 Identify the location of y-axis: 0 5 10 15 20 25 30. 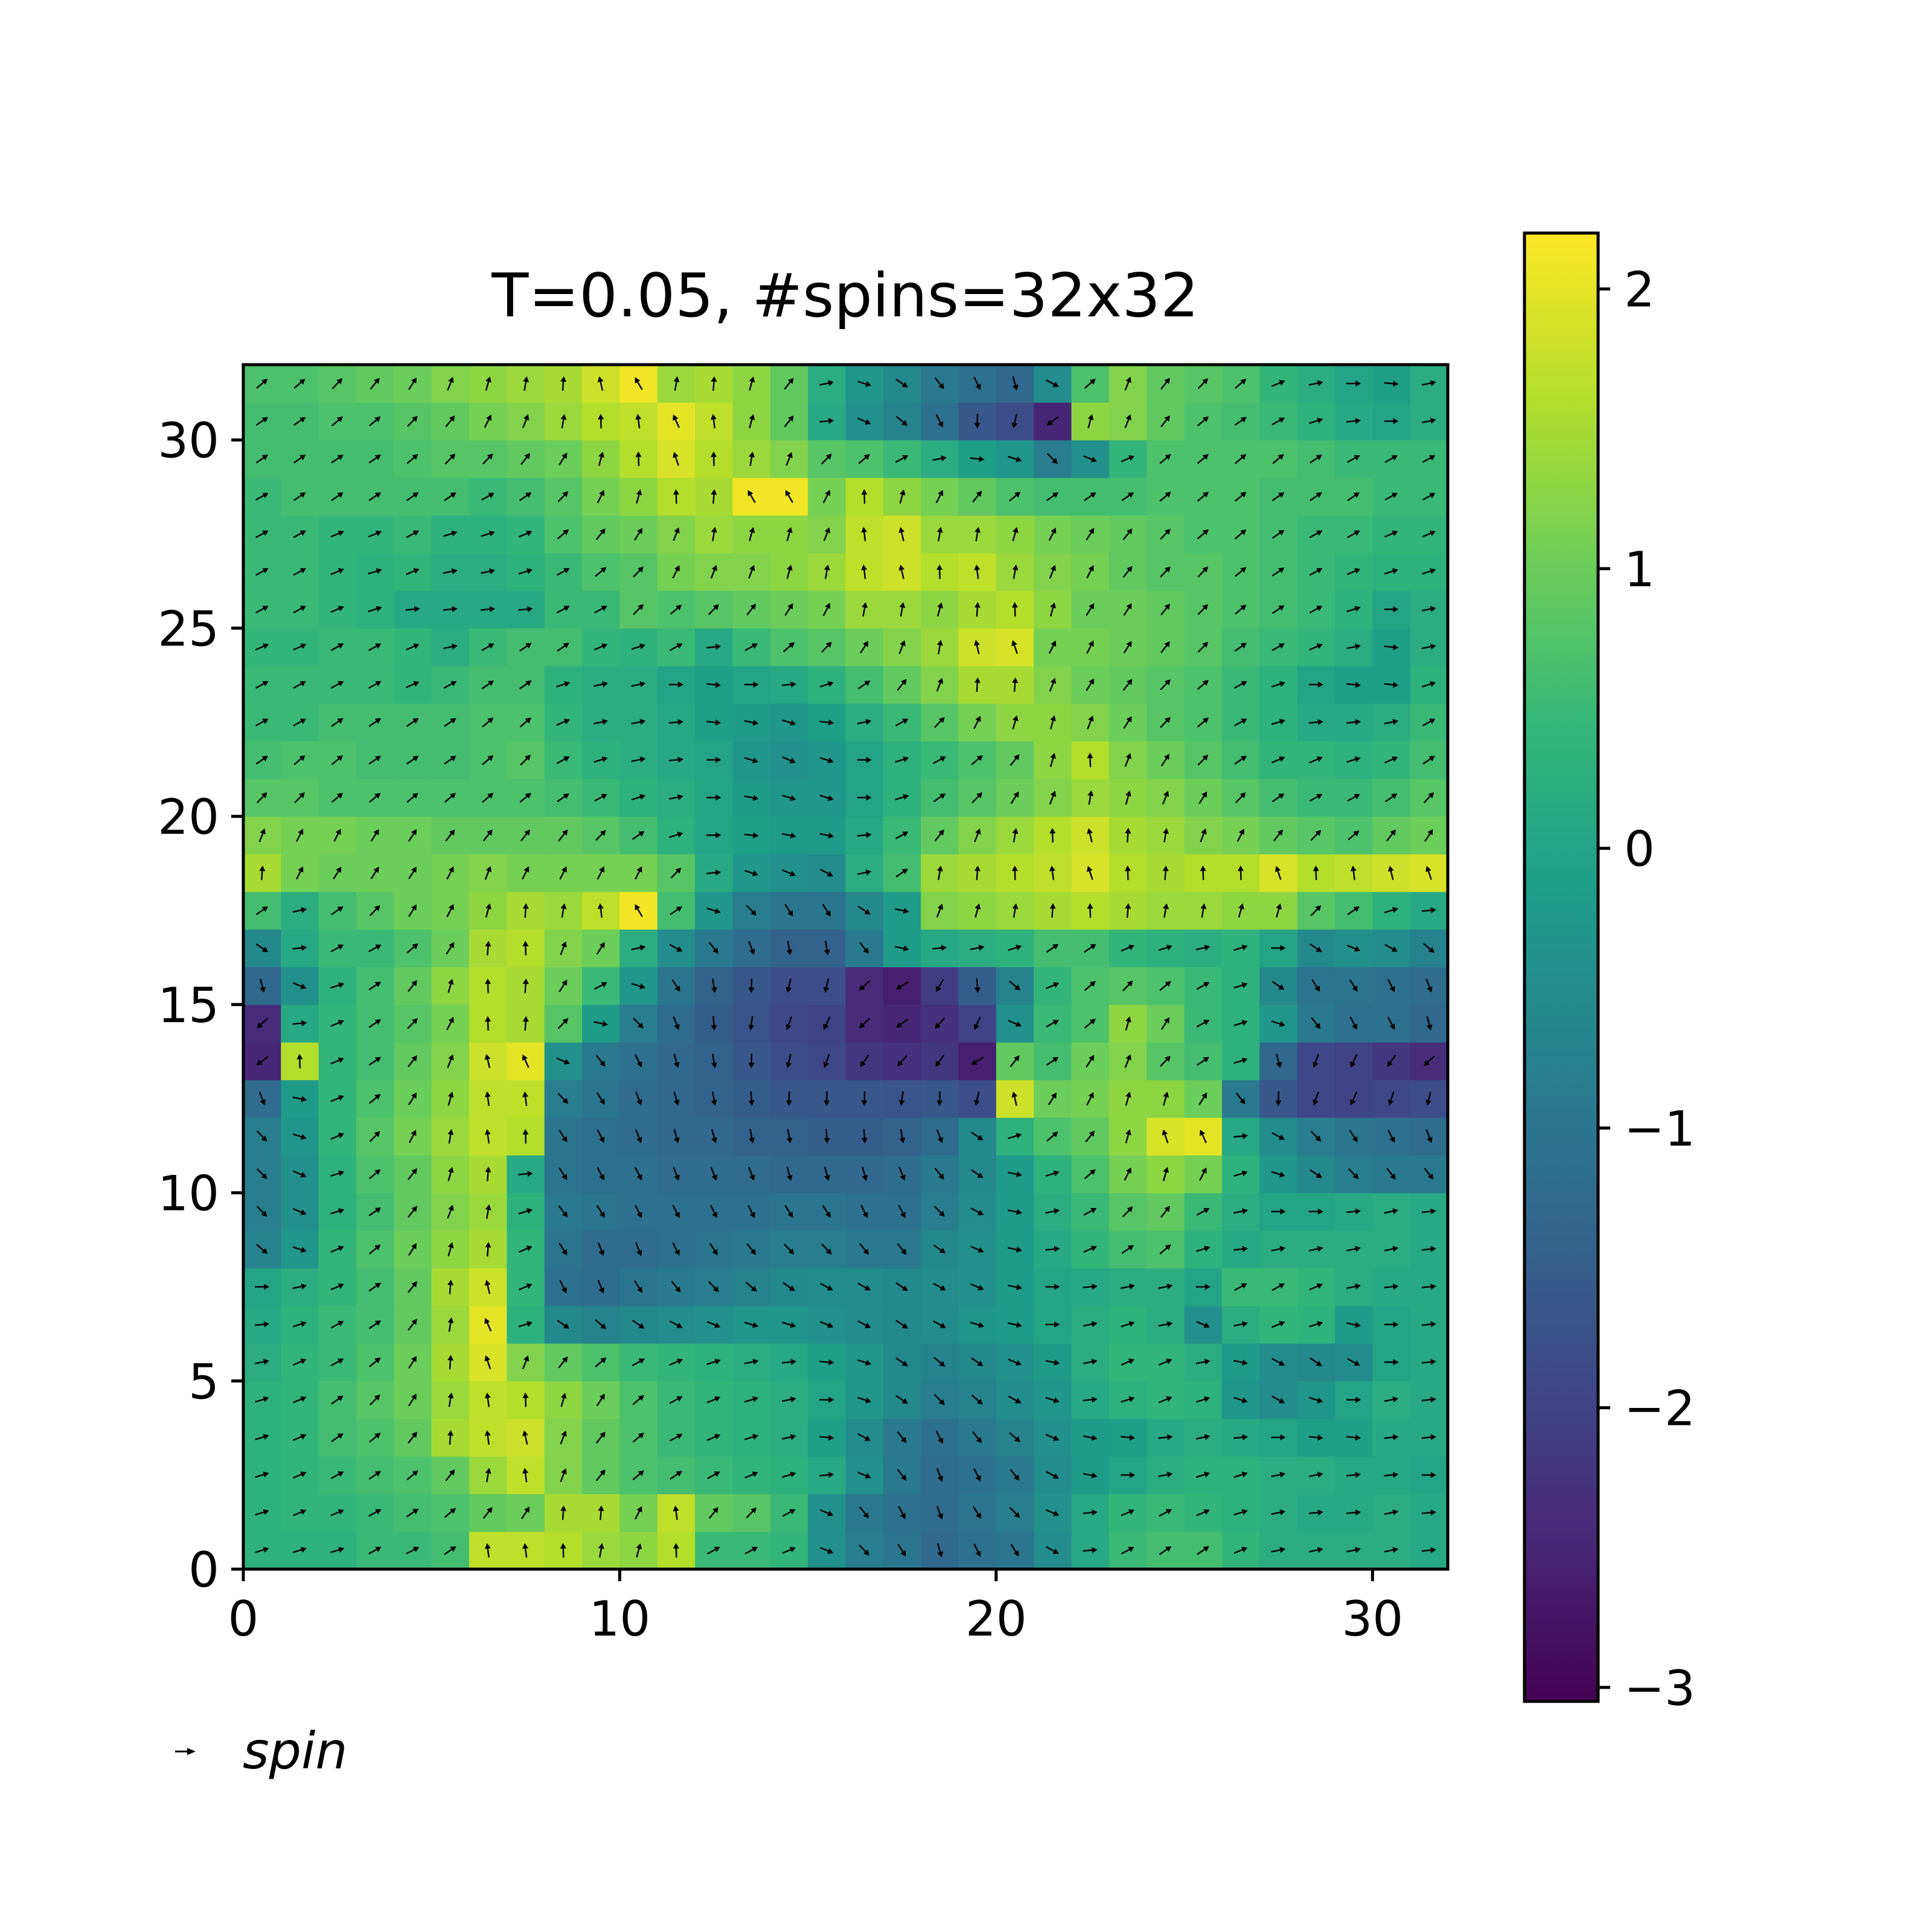
(201, 1006).